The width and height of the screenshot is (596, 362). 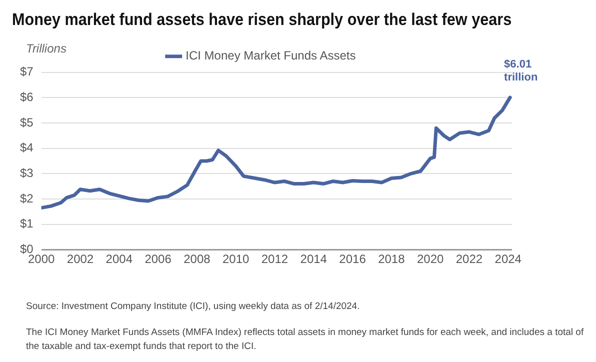 I want to click on source-note: Source: Investment Company Institute (ICI), using weekly data as of 2/14/2024., so click(x=193, y=307).